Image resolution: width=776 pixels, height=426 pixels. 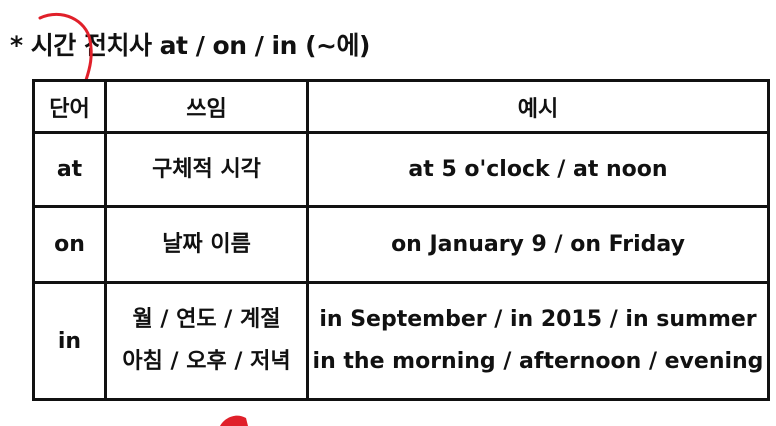 What do you see at coordinates (538, 361) in the screenshot?
I see `example-line: in the morning / afternoon / evening` at bounding box center [538, 361].